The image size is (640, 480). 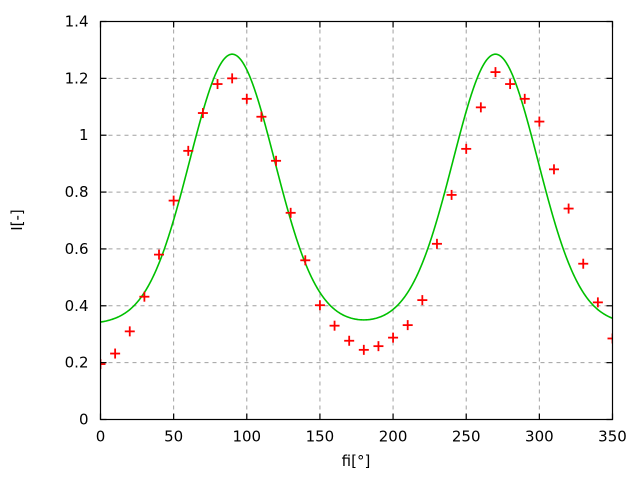 What do you see at coordinates (539, 437) in the screenshot?
I see `x-tick-label: 300` at bounding box center [539, 437].